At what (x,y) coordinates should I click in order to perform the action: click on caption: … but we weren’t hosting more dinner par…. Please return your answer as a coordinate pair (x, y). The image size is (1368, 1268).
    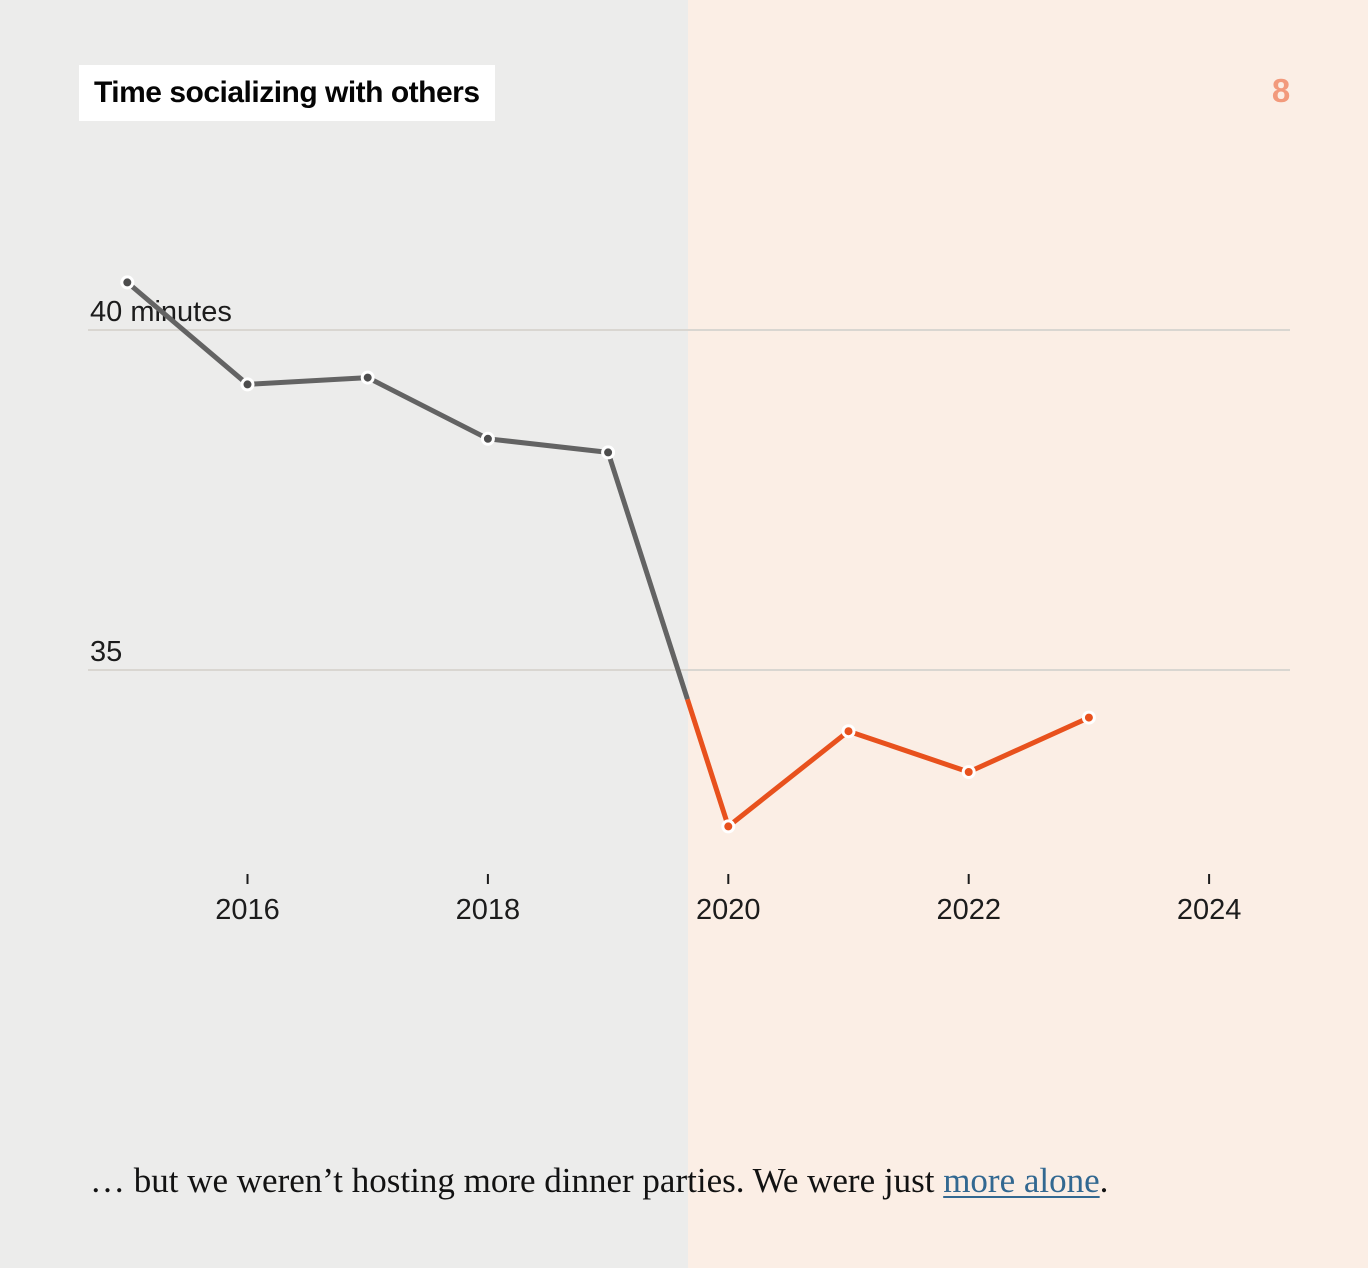
    Looking at the image, I should click on (640, 1181).